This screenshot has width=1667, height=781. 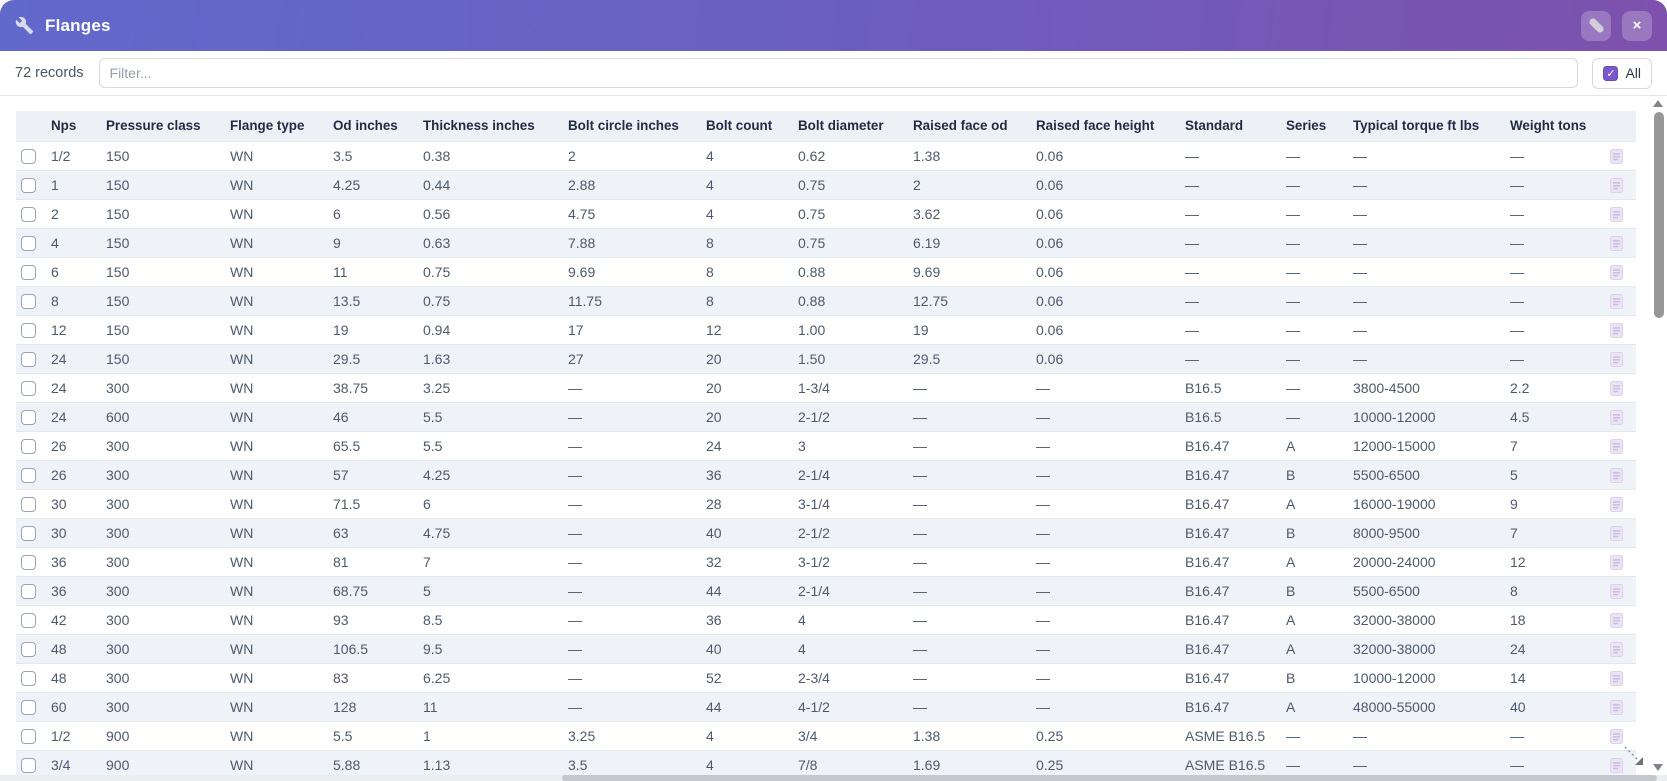 I want to click on title-bar: Flanges ×, so click(x=833, y=25).